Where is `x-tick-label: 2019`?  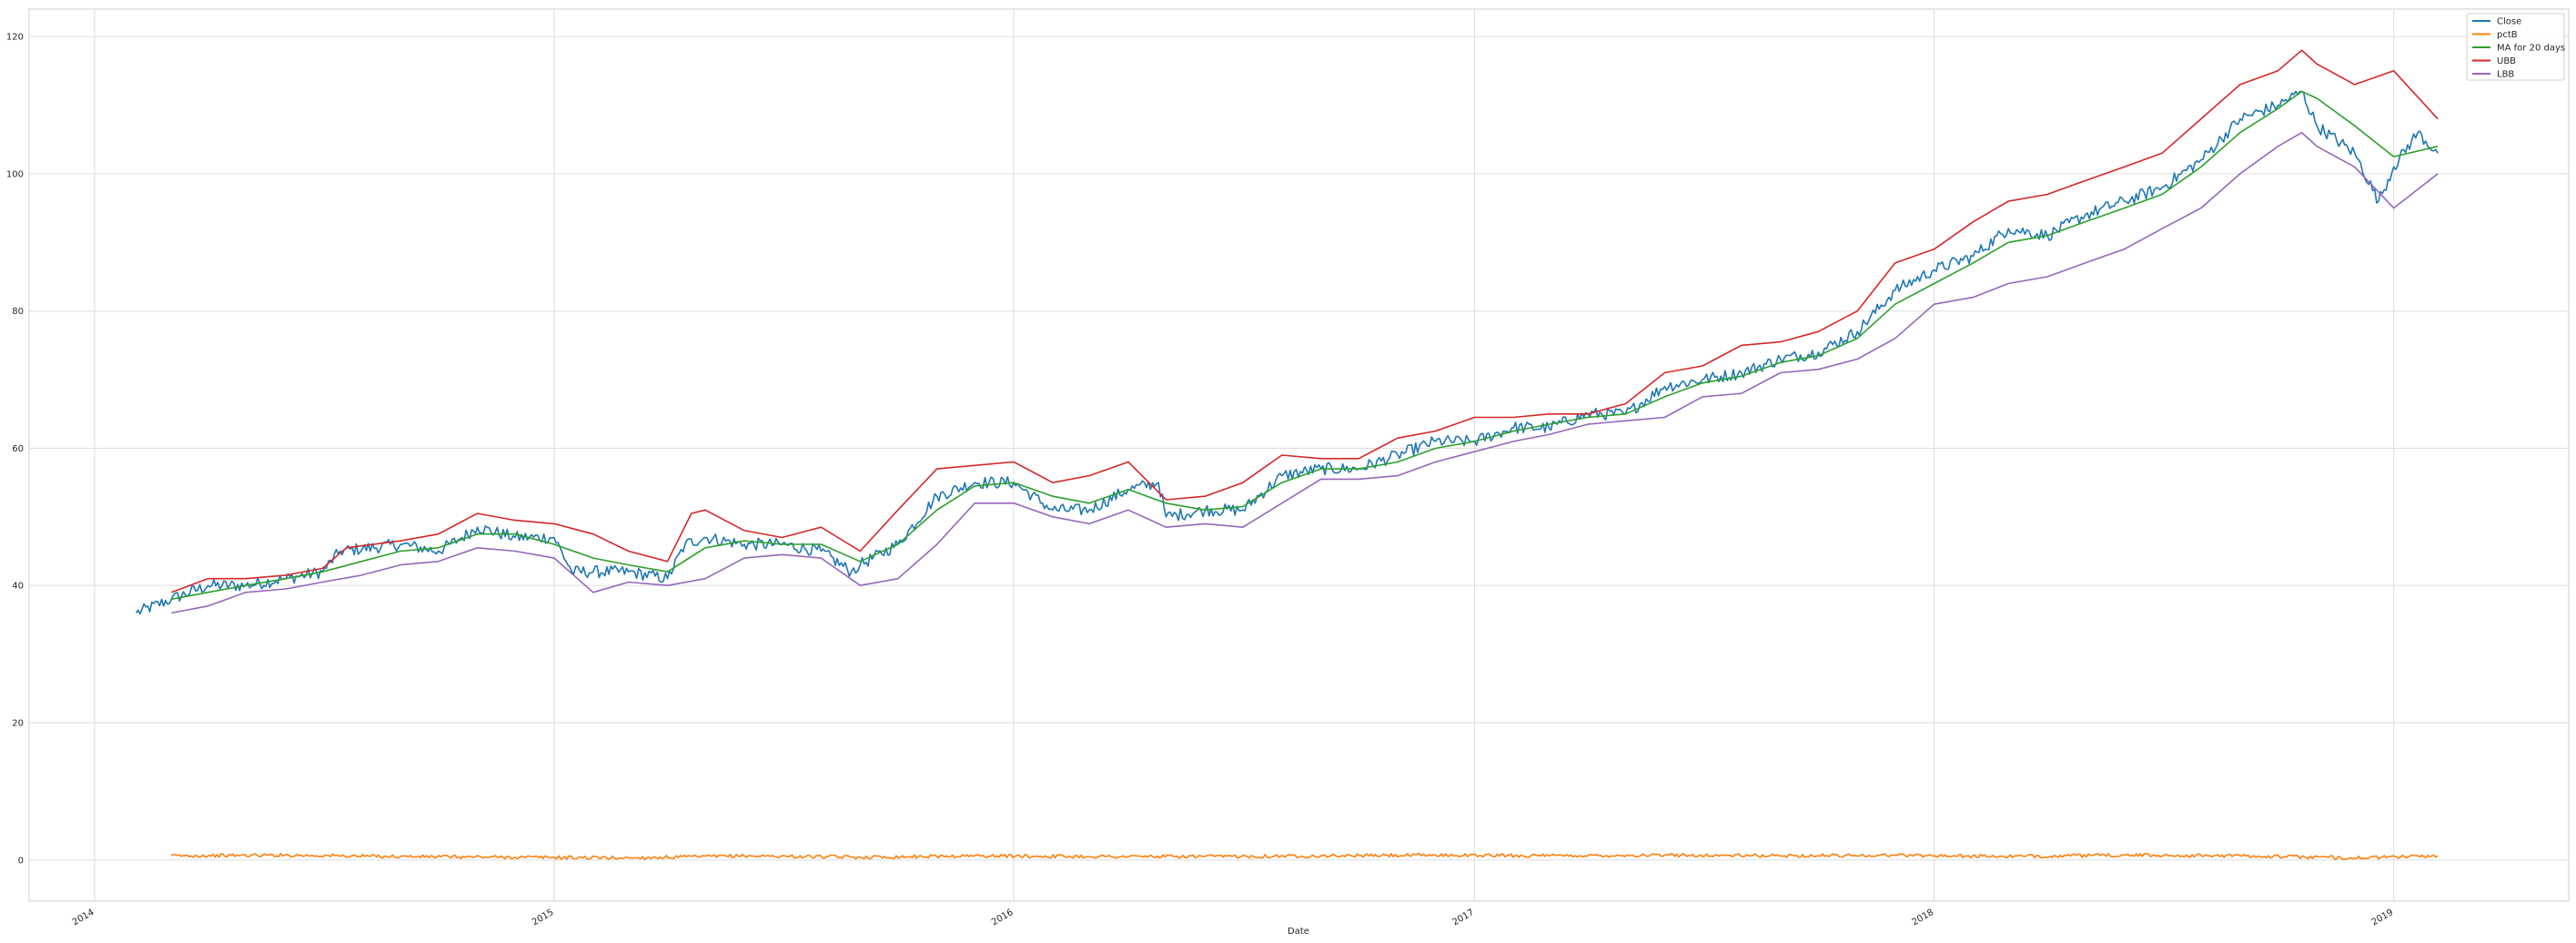 x-tick-label: 2019 is located at coordinates (2383, 918).